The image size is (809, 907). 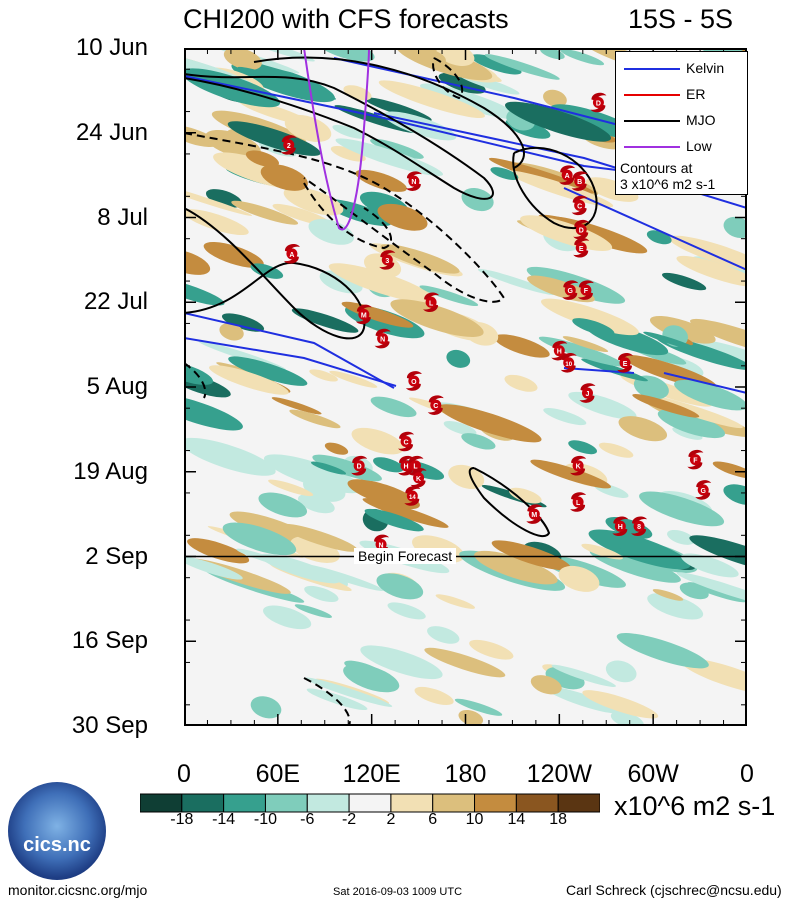 What do you see at coordinates (418, 478) in the screenshot?
I see `storm-marker: K` at bounding box center [418, 478].